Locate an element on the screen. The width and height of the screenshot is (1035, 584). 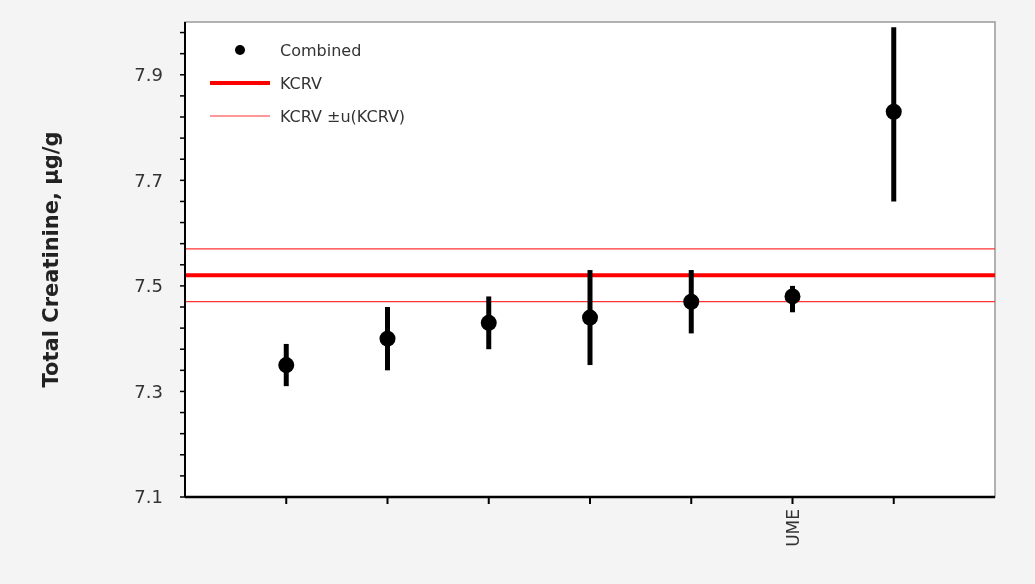
legend-label: KCRV is located at coordinates (301, 83).